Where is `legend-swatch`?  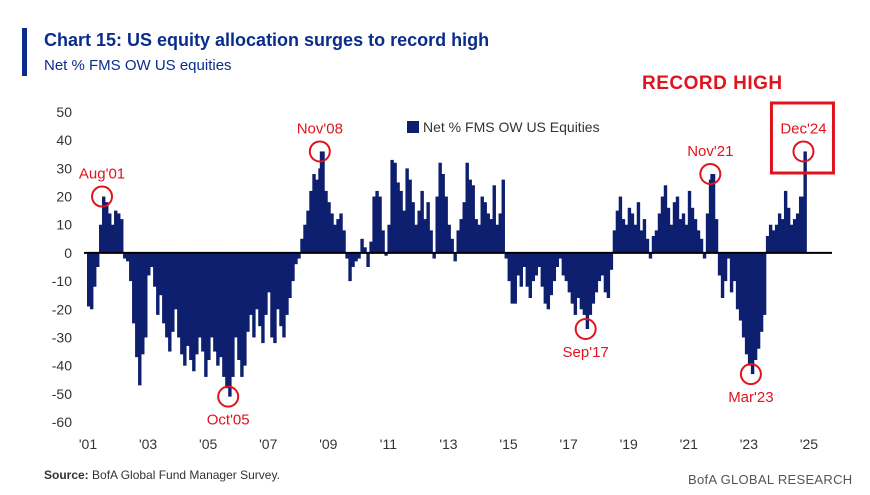
legend-swatch is located at coordinates (413, 127).